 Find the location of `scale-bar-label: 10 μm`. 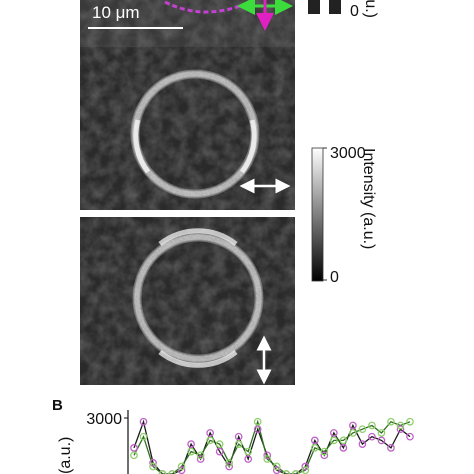

scale-bar-label: 10 μm is located at coordinates (116, 12).